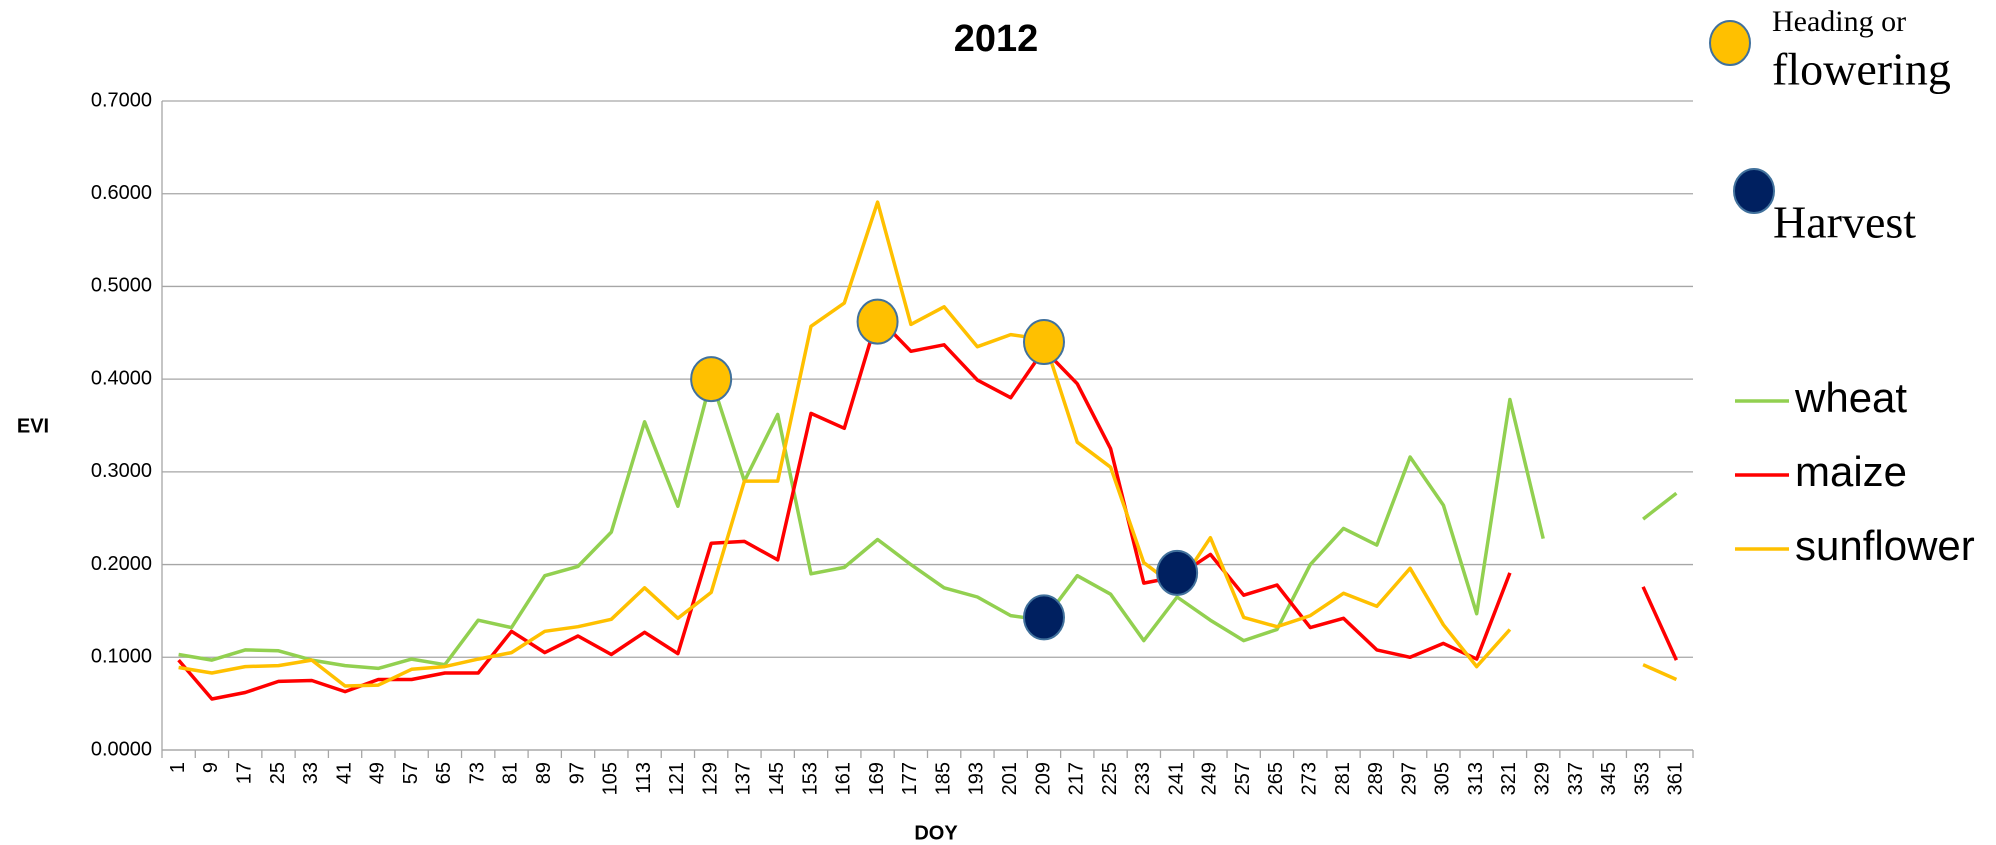 This screenshot has height=845, width=1996. Describe the element at coordinates (278, 773) in the screenshot. I see `x-tick-label: 25` at that location.